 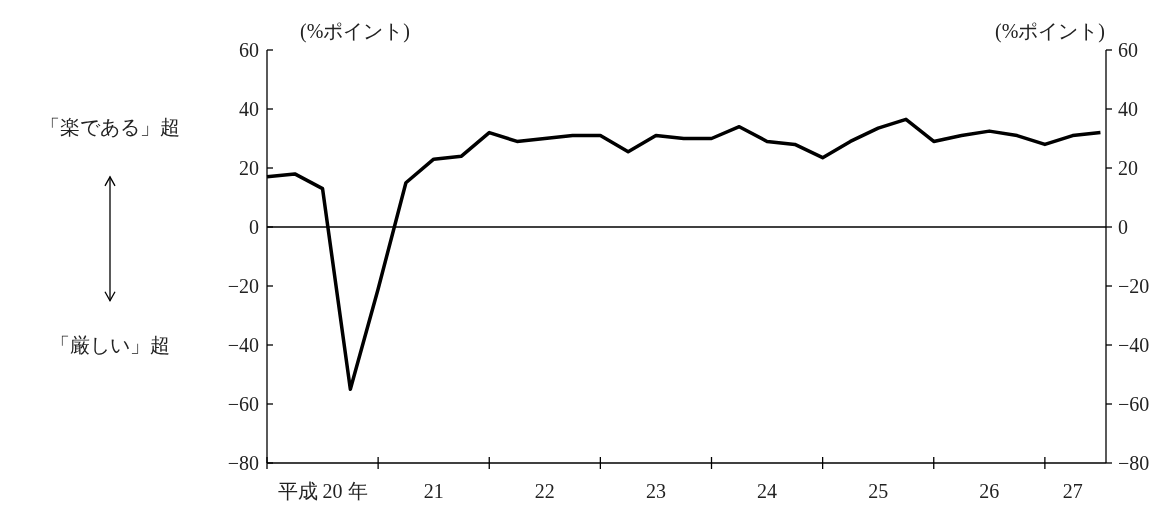 What do you see at coordinates (243, 463) in the screenshot?
I see `y-tick-label: −80` at bounding box center [243, 463].